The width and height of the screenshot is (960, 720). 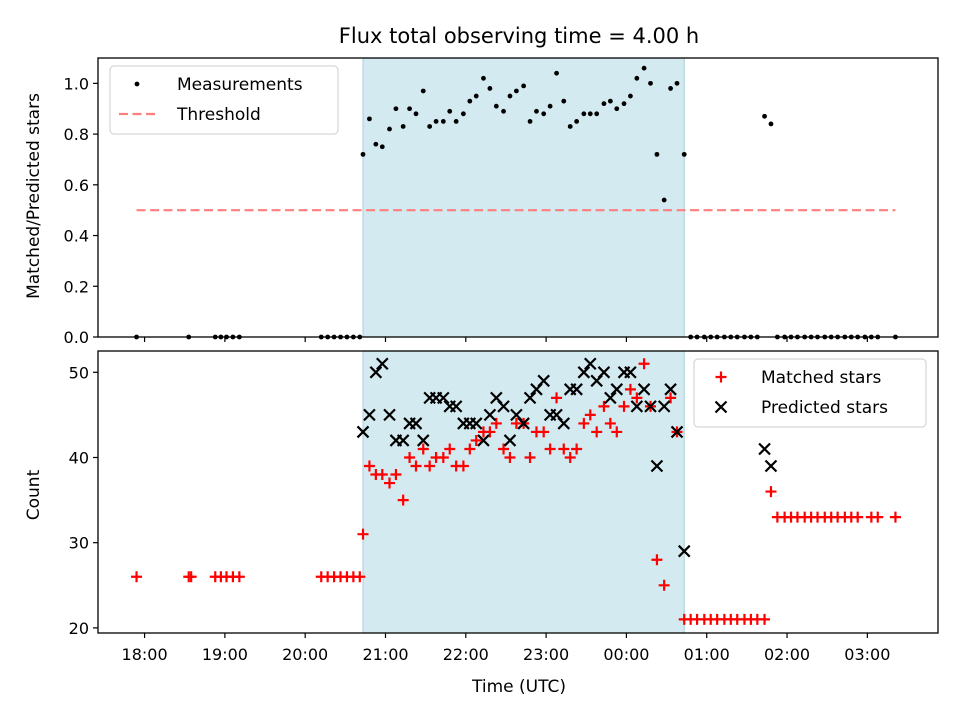 What do you see at coordinates (821, 378) in the screenshot?
I see `bottom-legend-label: Matched stars` at bounding box center [821, 378].